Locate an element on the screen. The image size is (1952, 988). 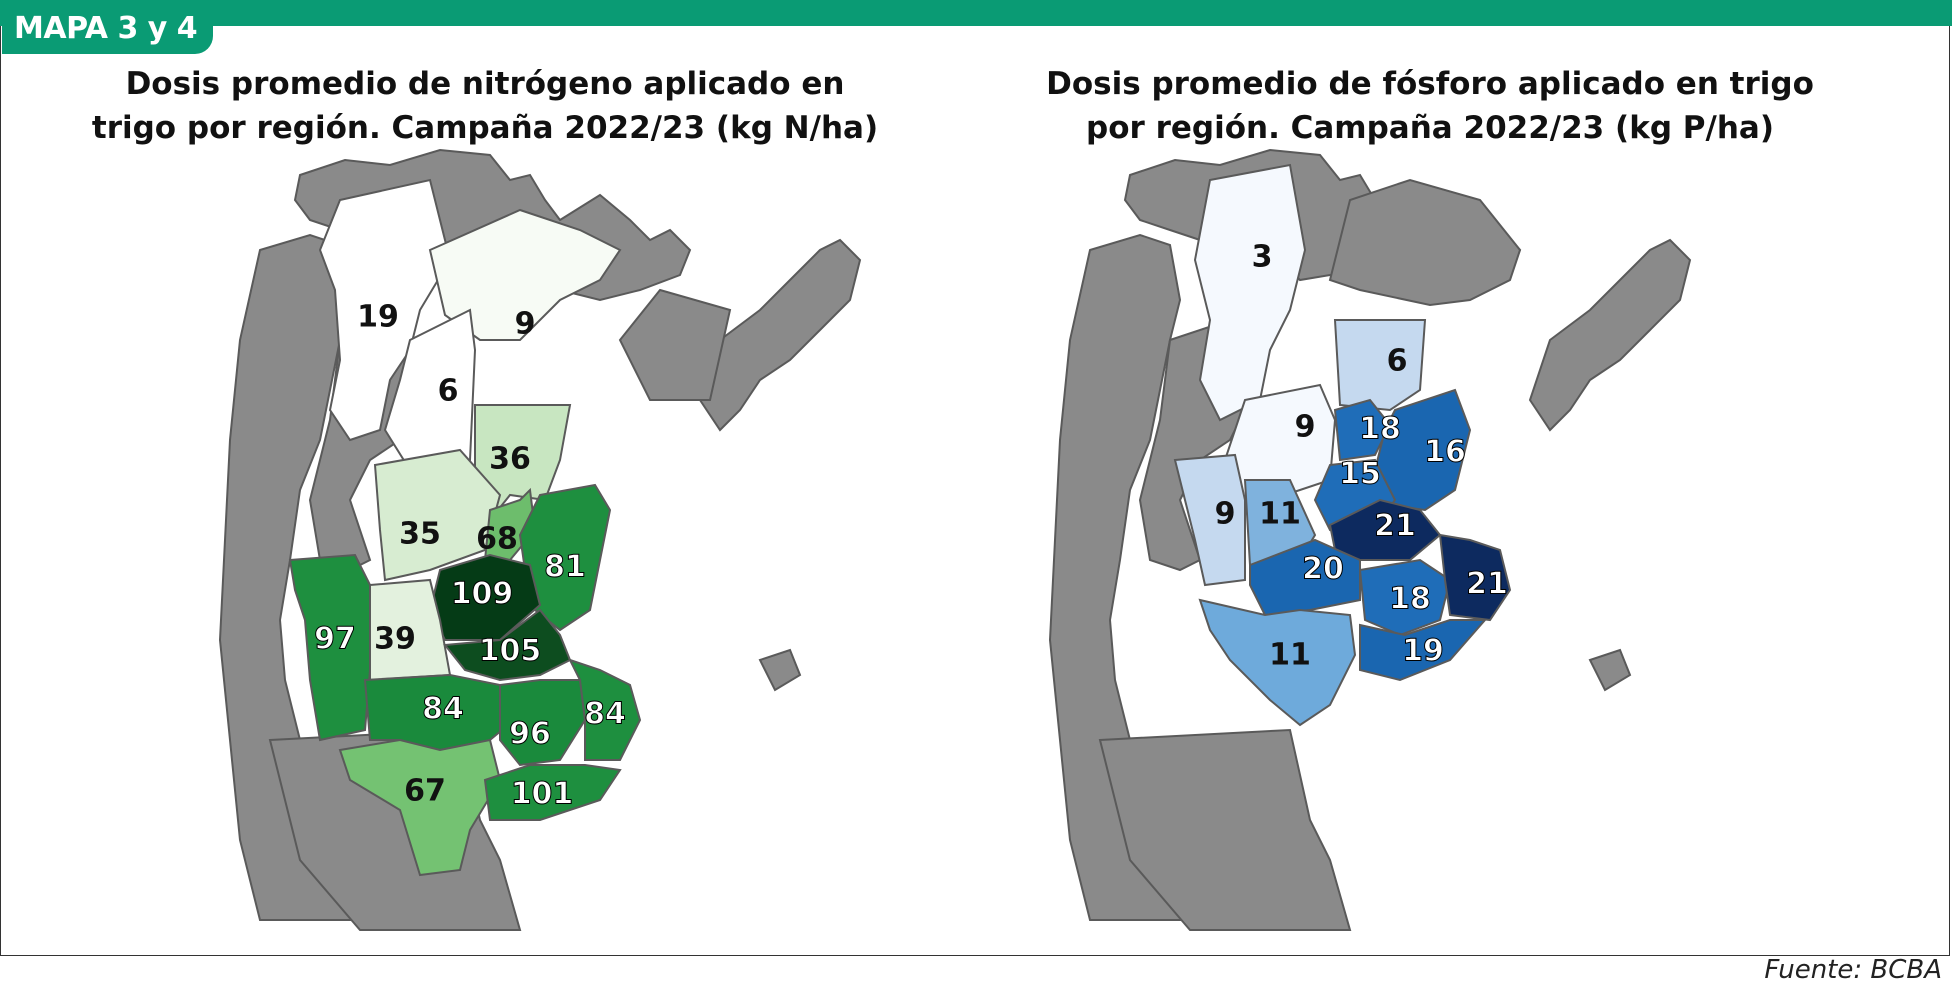
nitrogen-label-cs: 39 is located at coordinates (395, 639).